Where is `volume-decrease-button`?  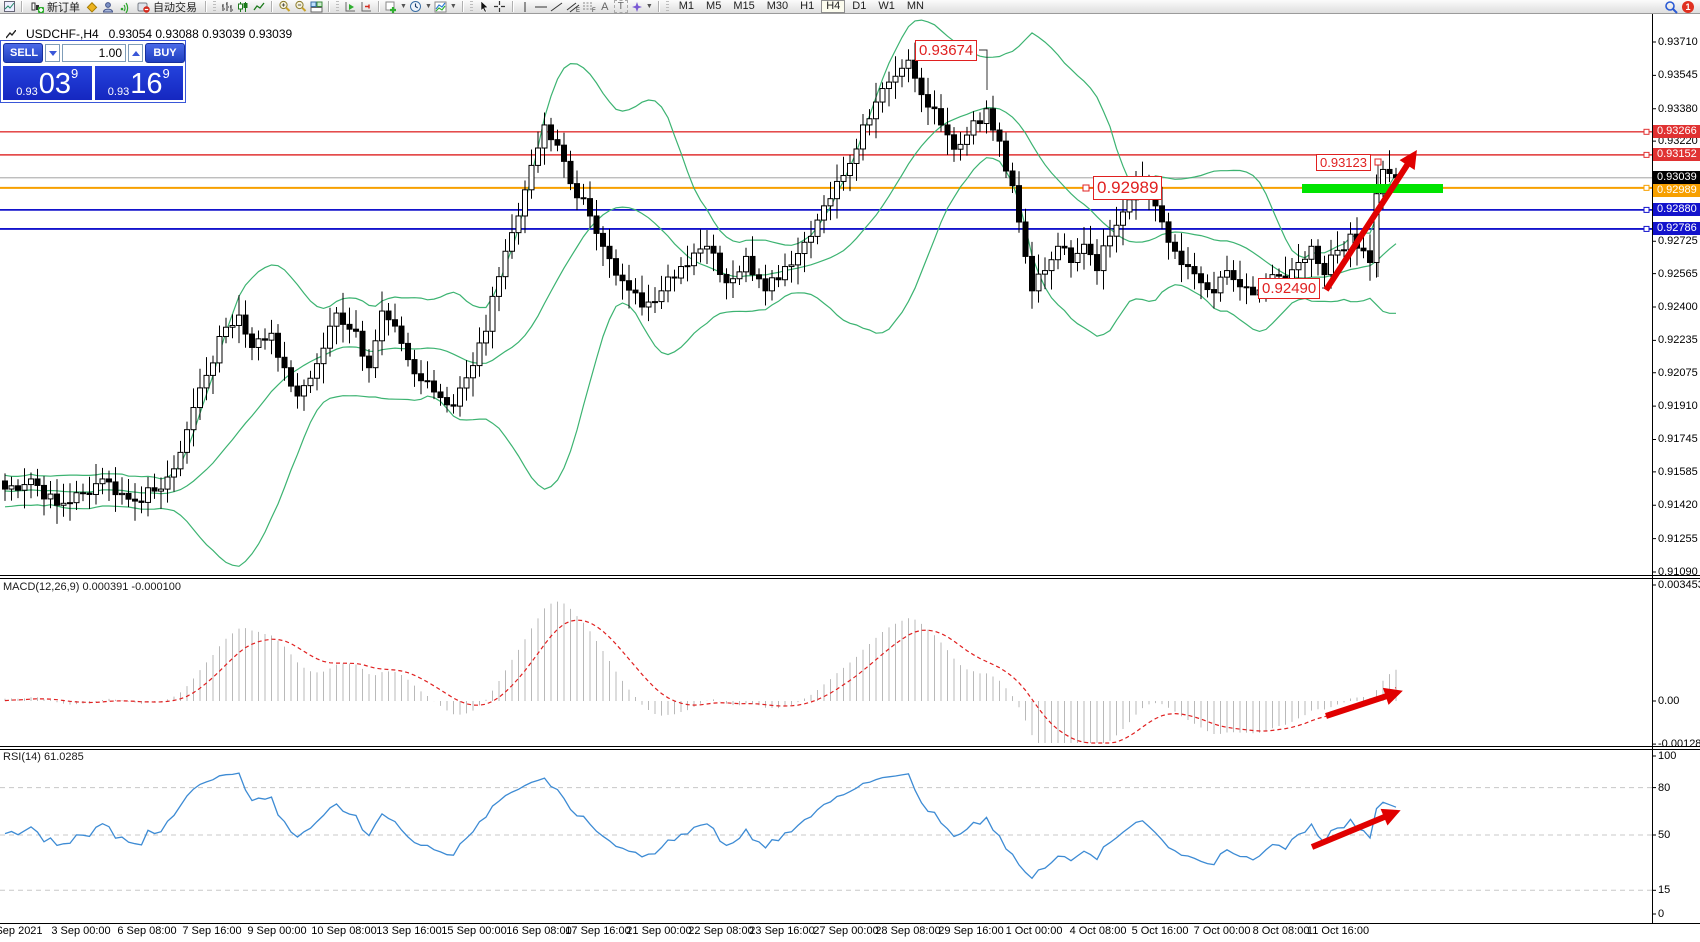 volume-decrease-button is located at coordinates (52, 53).